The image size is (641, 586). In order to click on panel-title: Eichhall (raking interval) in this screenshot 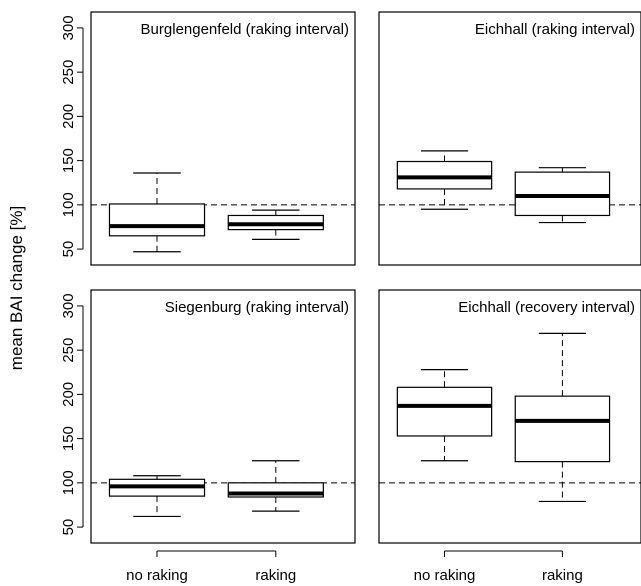, I will do `click(555, 29)`.